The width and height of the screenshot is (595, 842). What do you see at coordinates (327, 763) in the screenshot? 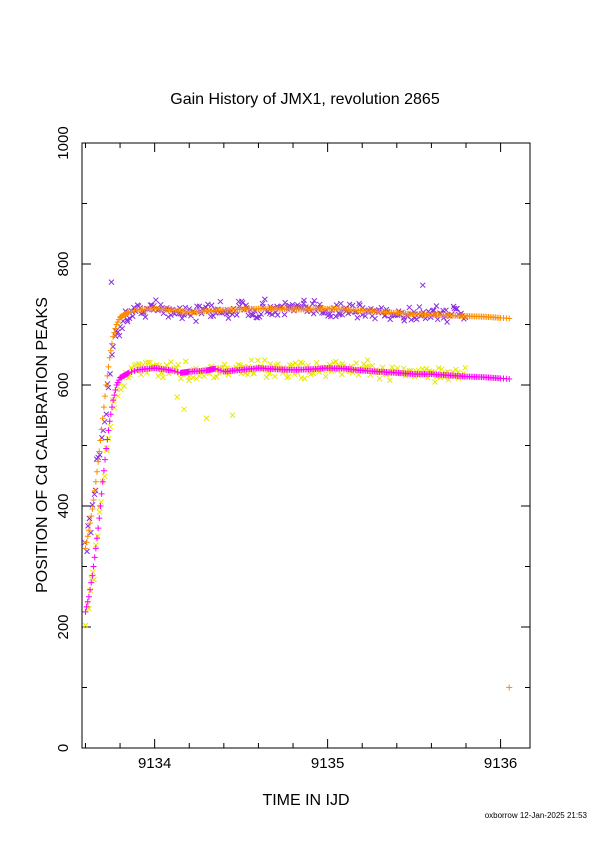
I see `x-tick-label: 9135` at bounding box center [327, 763].